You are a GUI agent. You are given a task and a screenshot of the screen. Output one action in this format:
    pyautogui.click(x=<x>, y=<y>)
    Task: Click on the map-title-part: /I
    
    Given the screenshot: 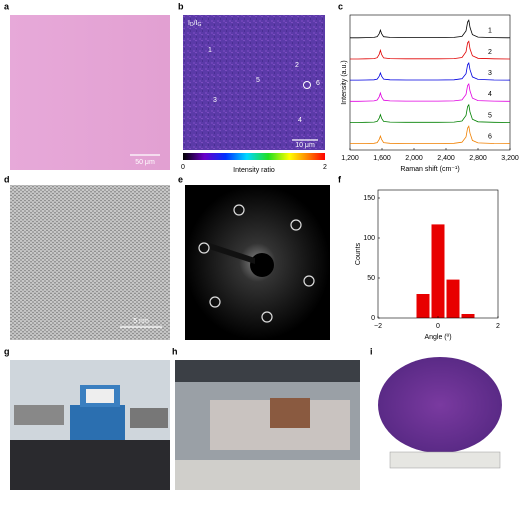 What is the action you would take?
    pyautogui.click(x=196, y=23)
    